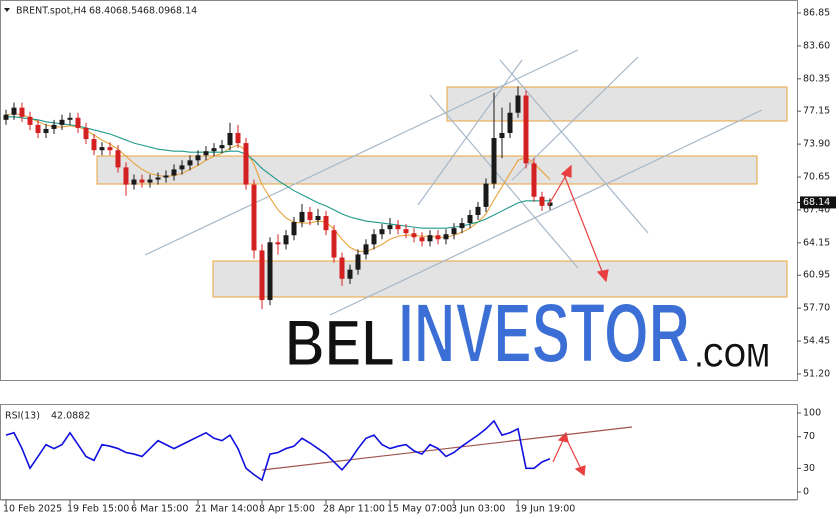 The height and width of the screenshot is (519, 839). What do you see at coordinates (816, 177) in the screenshot?
I see `y-tick-label: 70.65` at bounding box center [816, 177].